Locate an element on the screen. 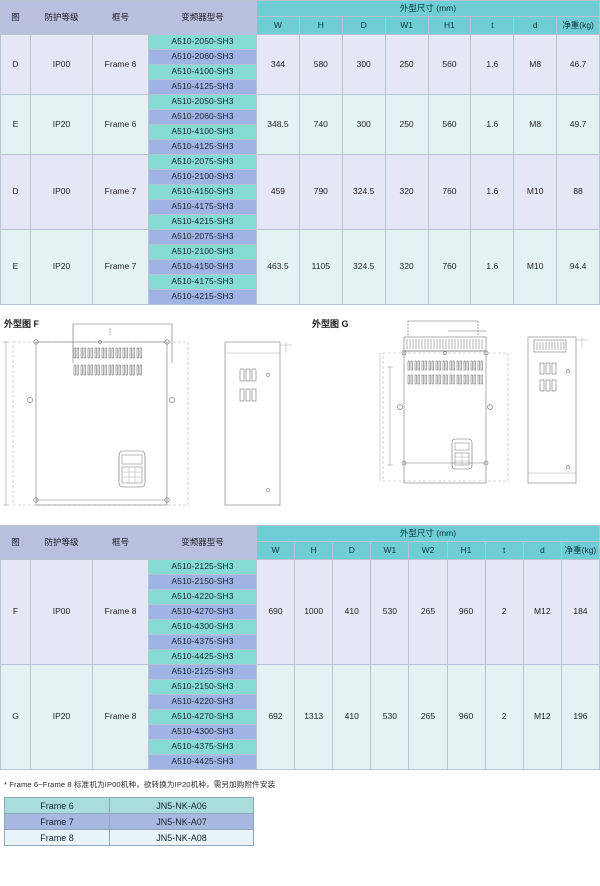 The width and height of the screenshot is (600, 886). t1-header-fig: 图 is located at coordinates (15, 17).